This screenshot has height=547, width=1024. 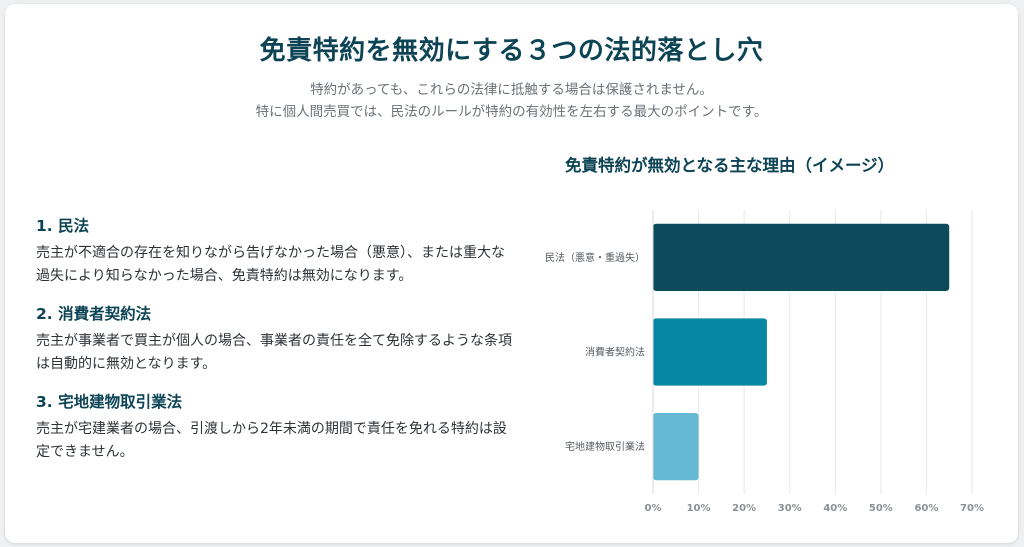 What do you see at coordinates (94, 314) in the screenshot?
I see `law-title: 2. 消費者契約法` at bounding box center [94, 314].